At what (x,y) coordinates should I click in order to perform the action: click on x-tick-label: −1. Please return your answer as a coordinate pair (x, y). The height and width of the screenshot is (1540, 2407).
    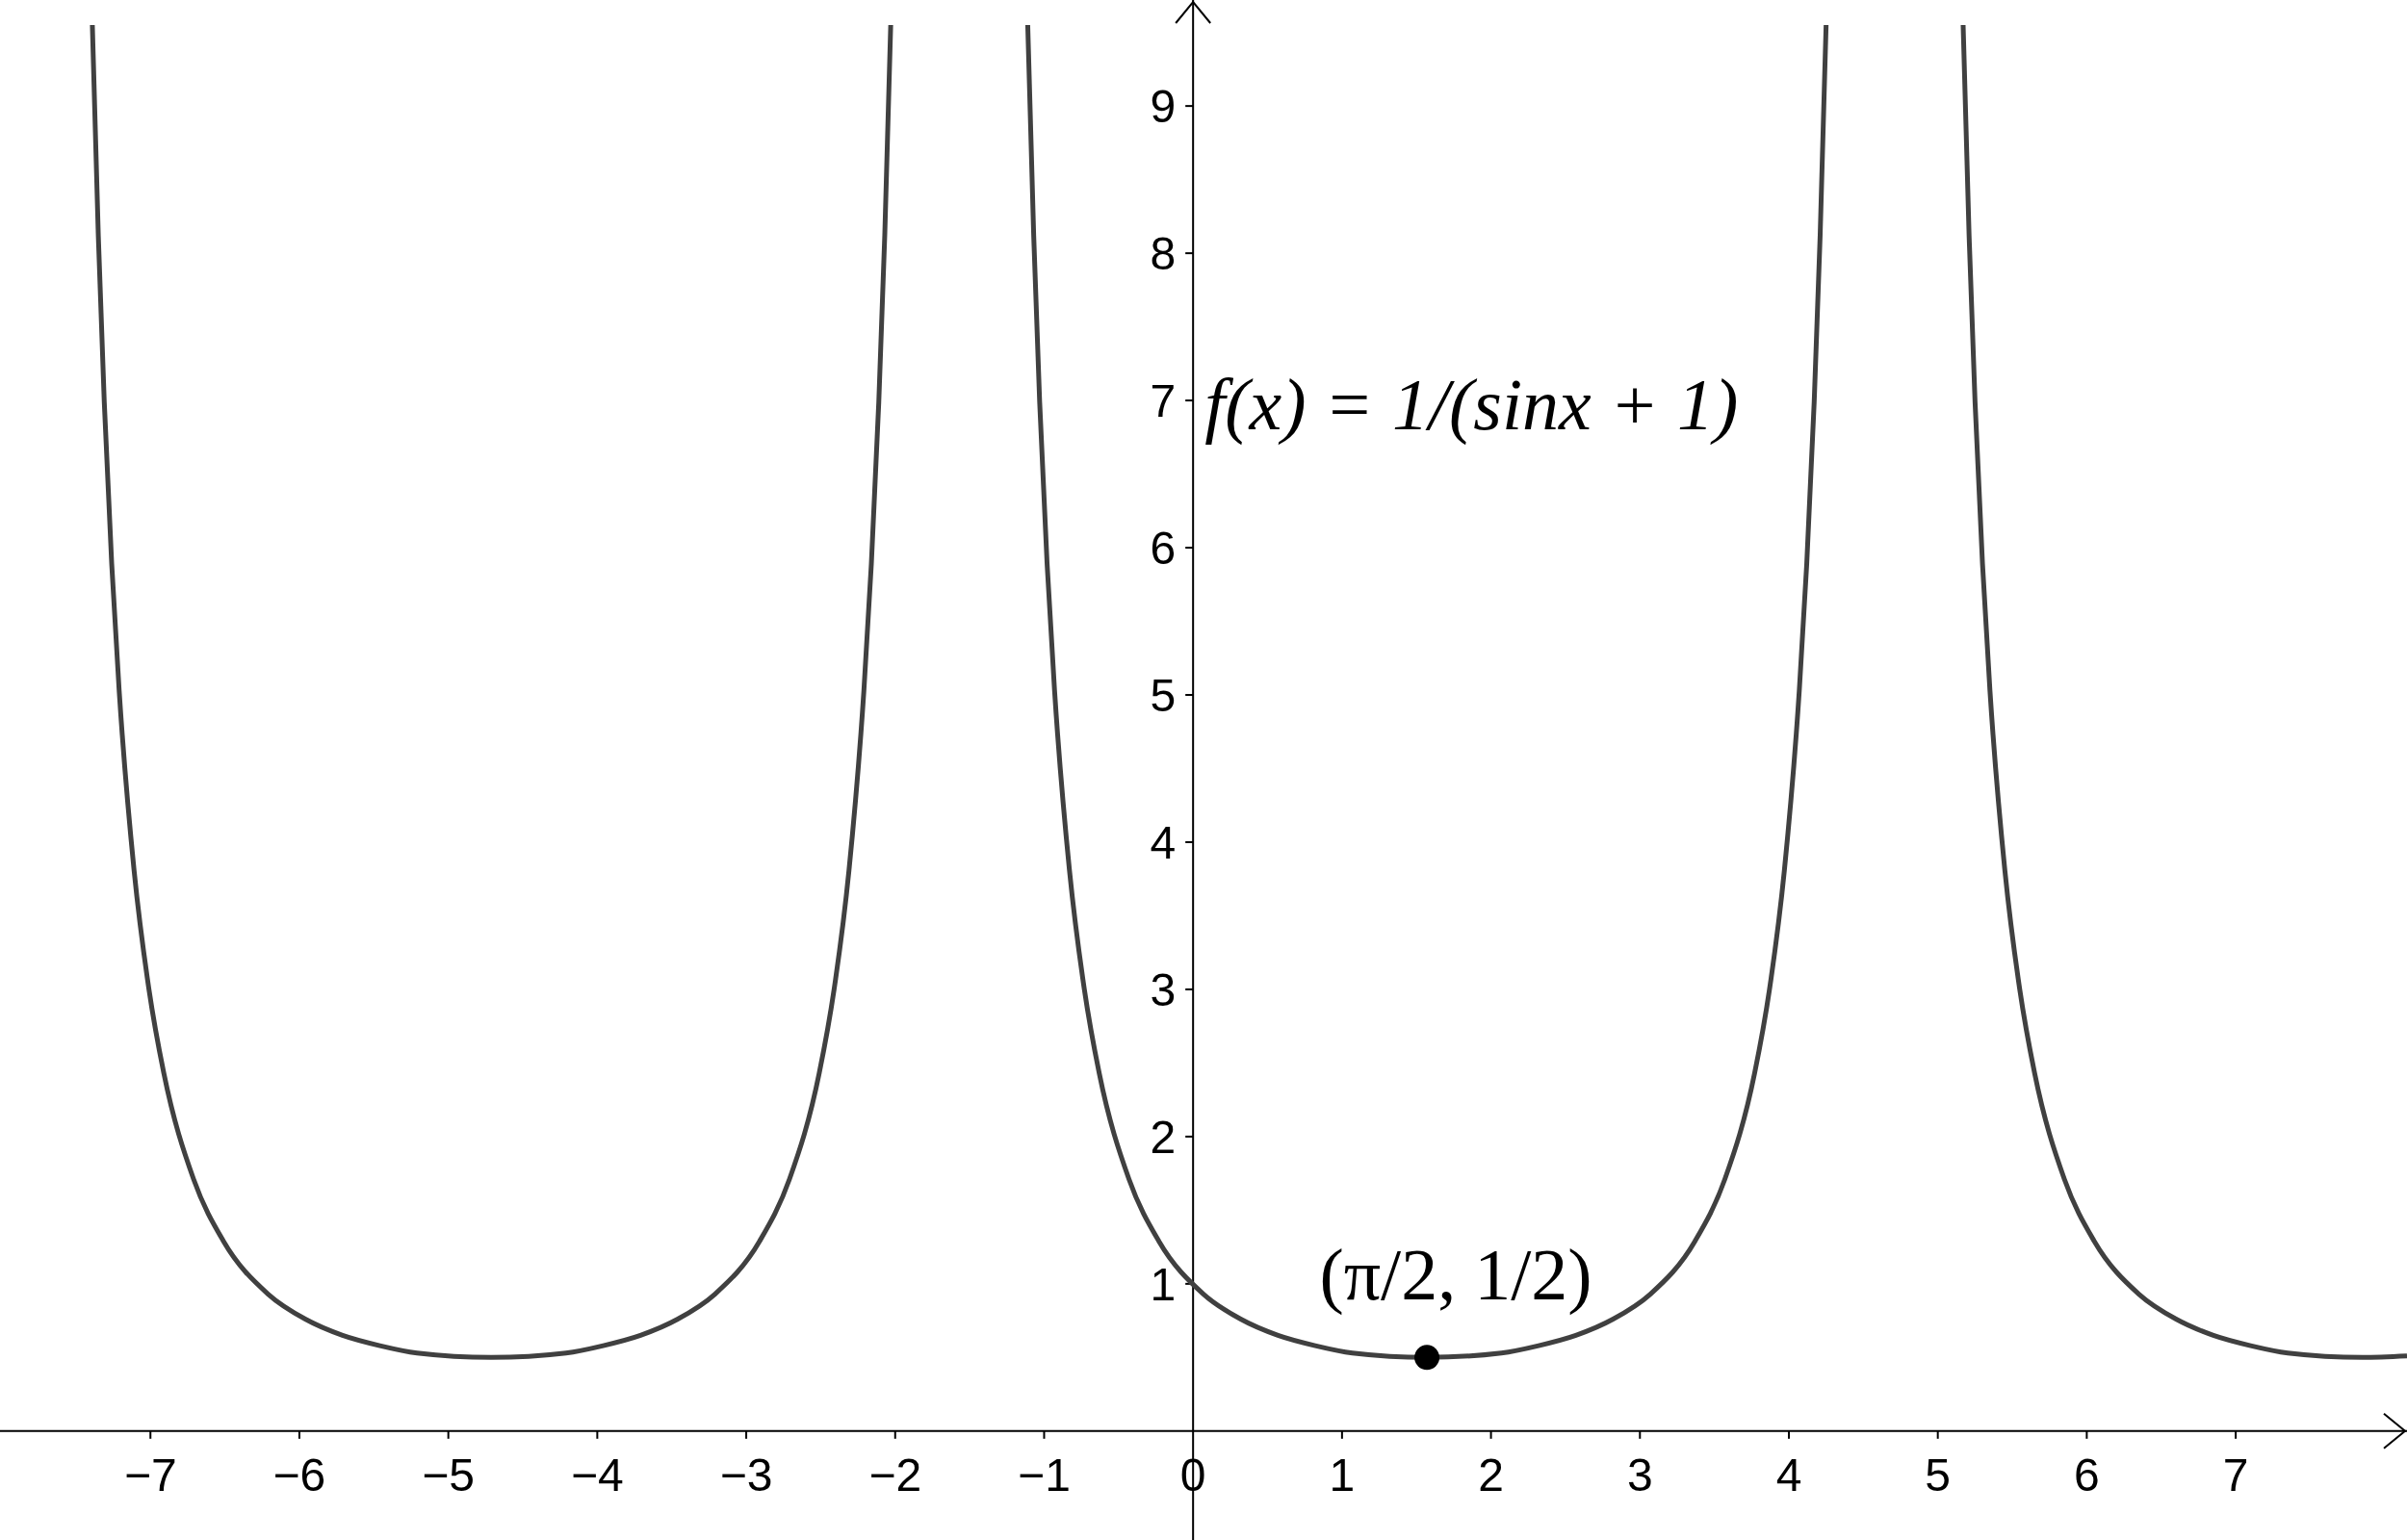
    Looking at the image, I should click on (1044, 1475).